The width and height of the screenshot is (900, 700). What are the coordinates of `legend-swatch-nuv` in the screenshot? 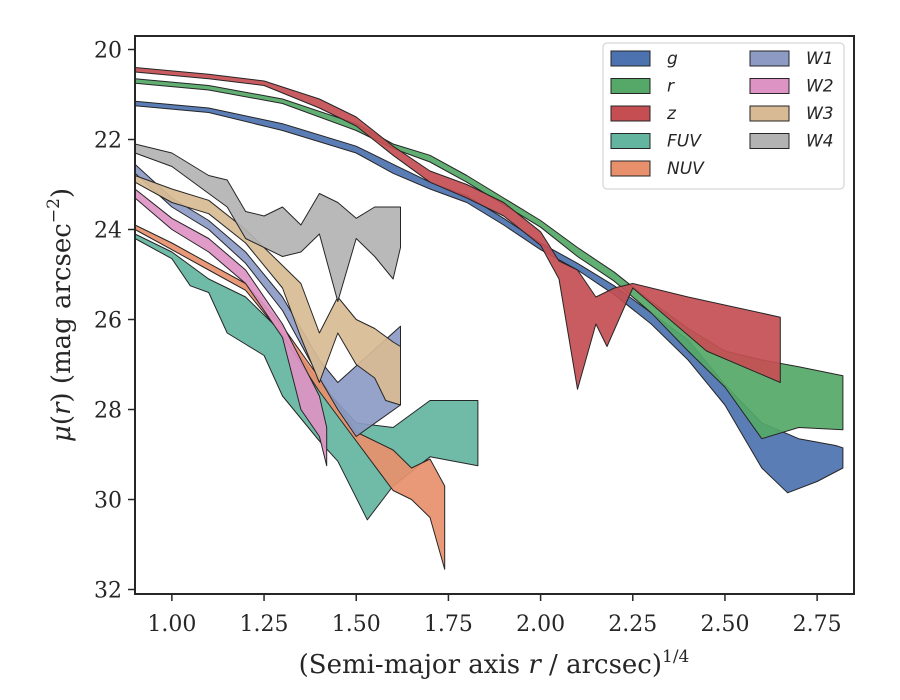 It's located at (630, 168).